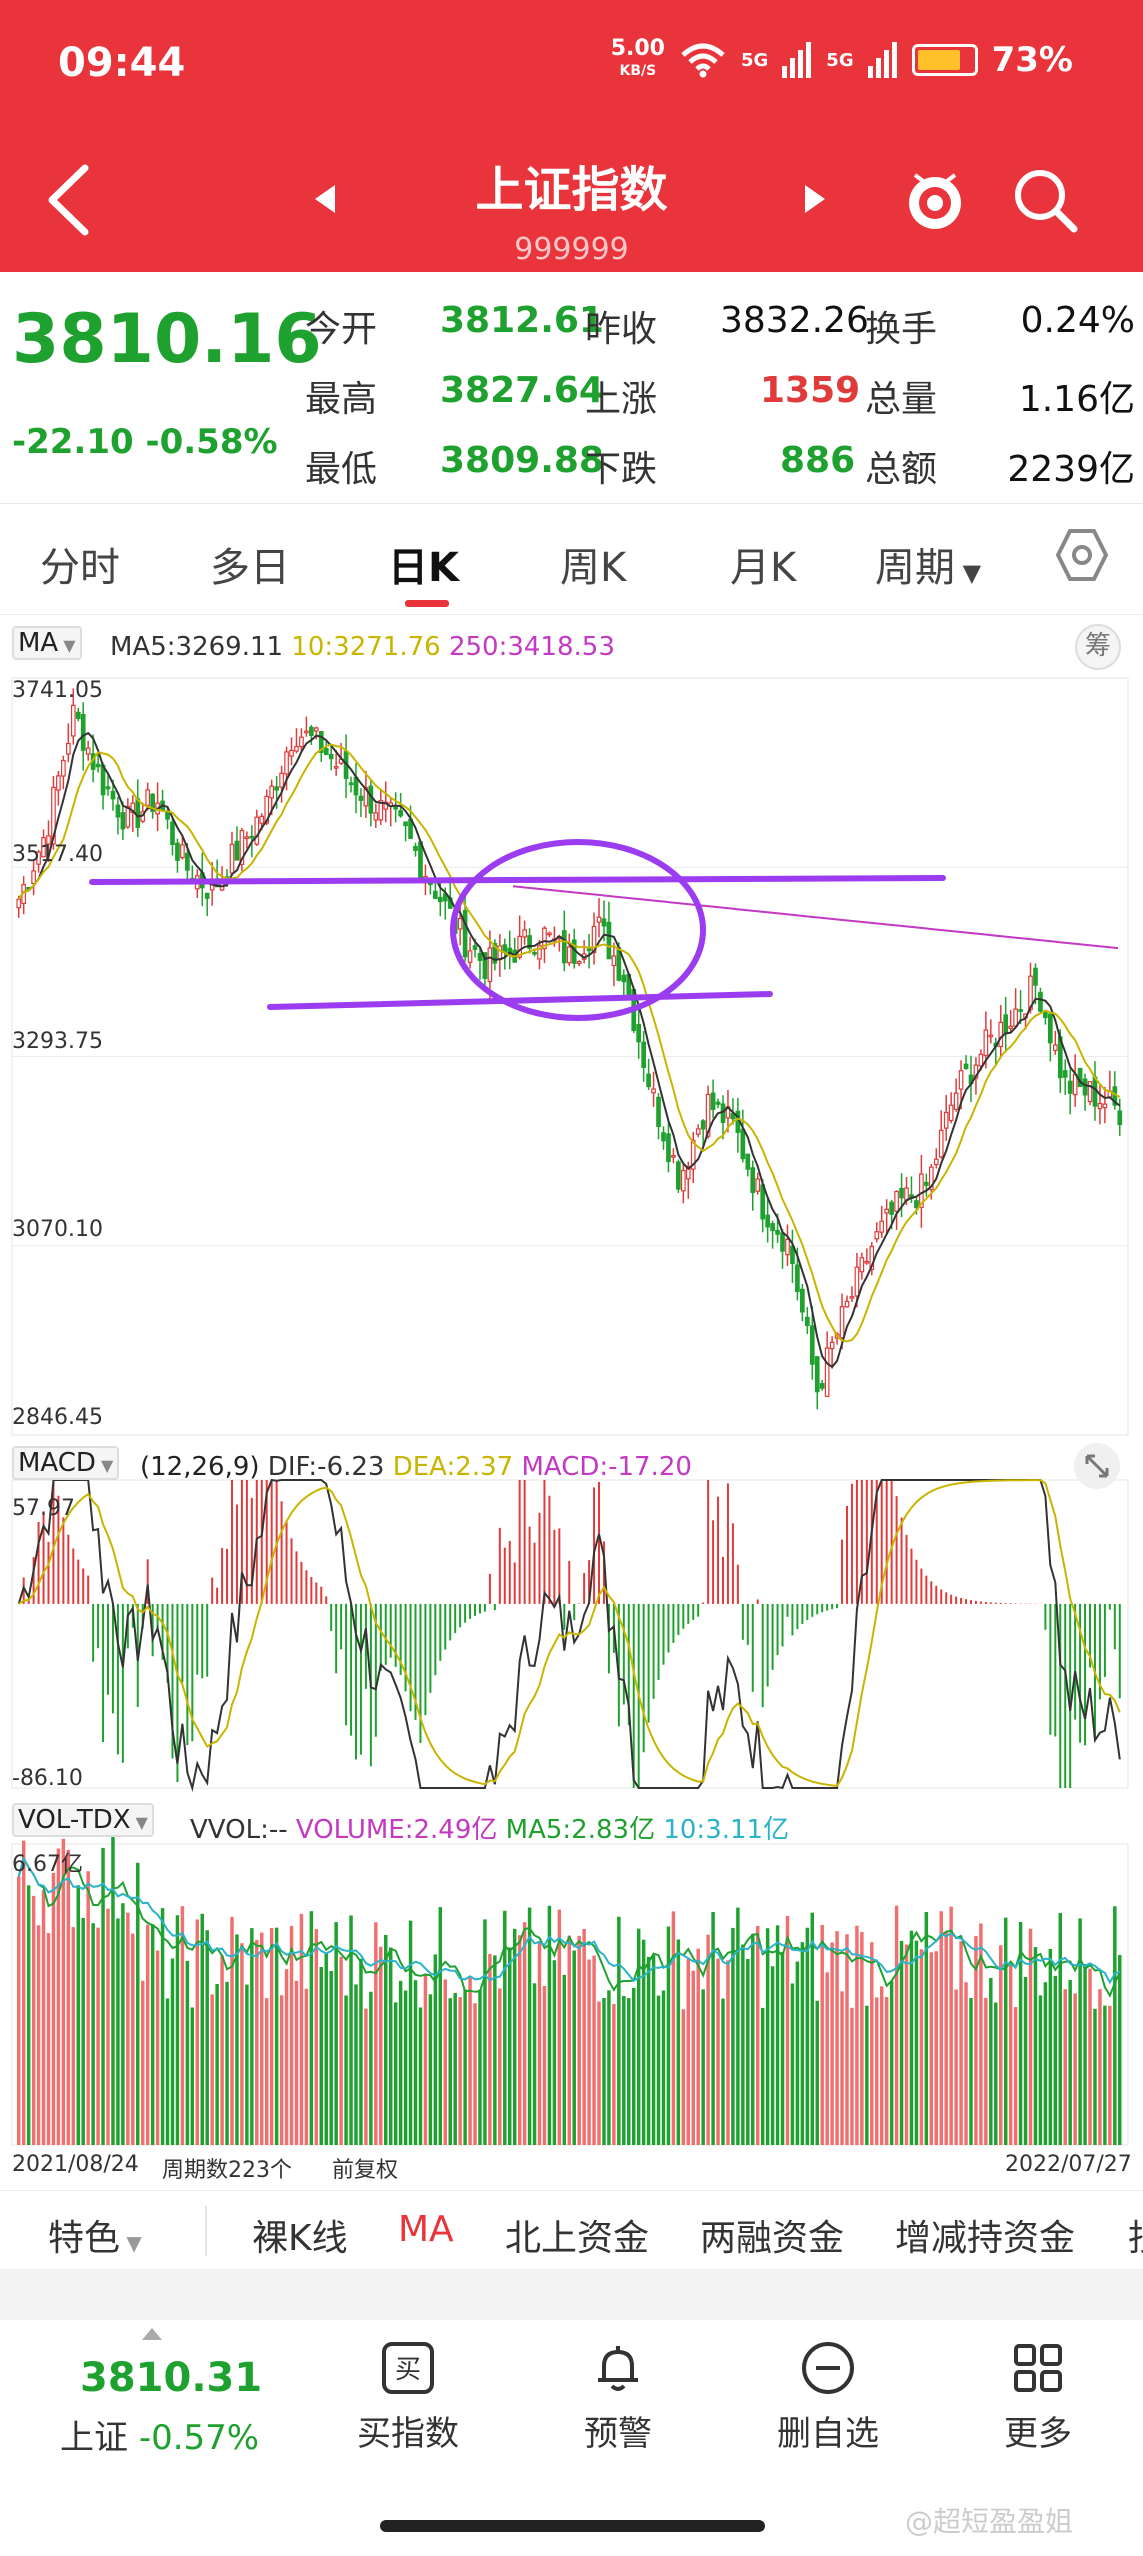 The image size is (1143, 2556). Describe the element at coordinates (426, 2229) in the screenshot. I see `tab-ma: MA` at that location.